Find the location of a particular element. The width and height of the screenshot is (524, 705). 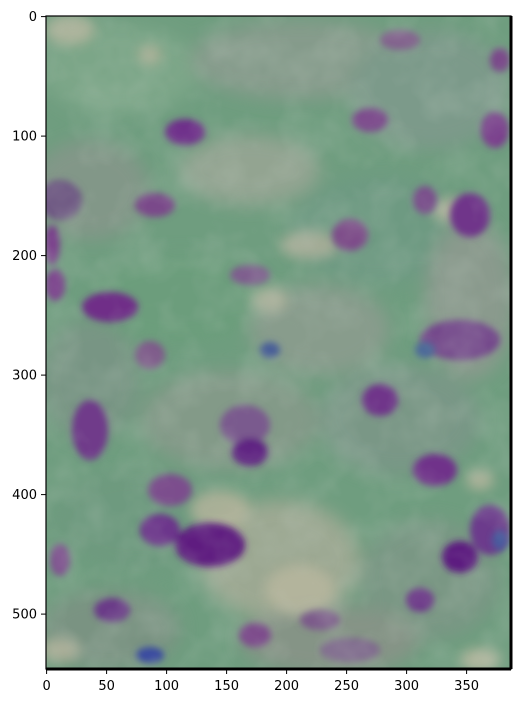

x-tick-label: 300 is located at coordinates (406, 686).